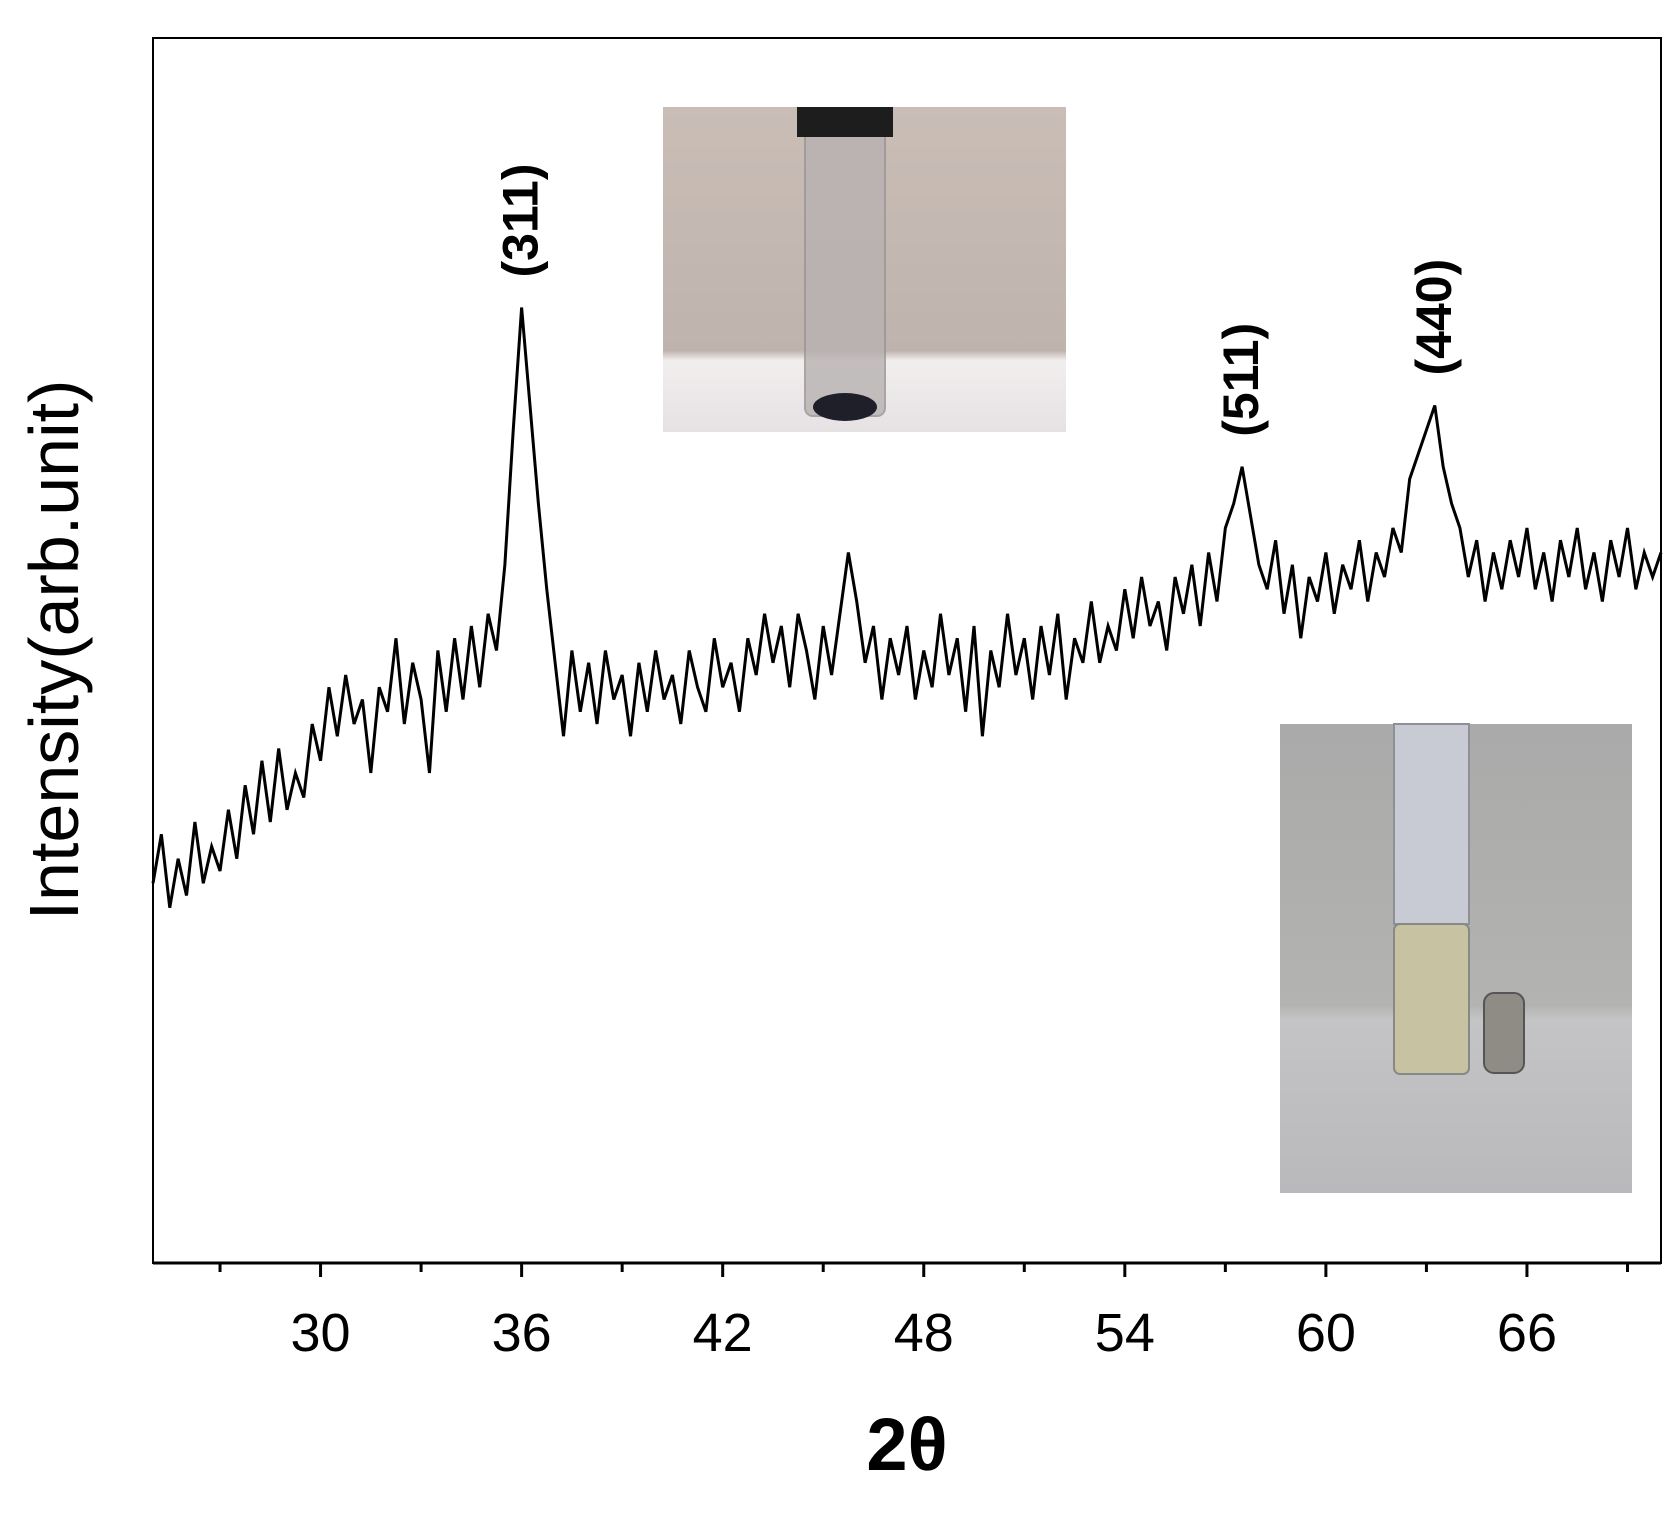 The width and height of the screenshot is (1679, 1517). I want to click on y-axis-title: Intensity(arb.unit), so click(54, 650).